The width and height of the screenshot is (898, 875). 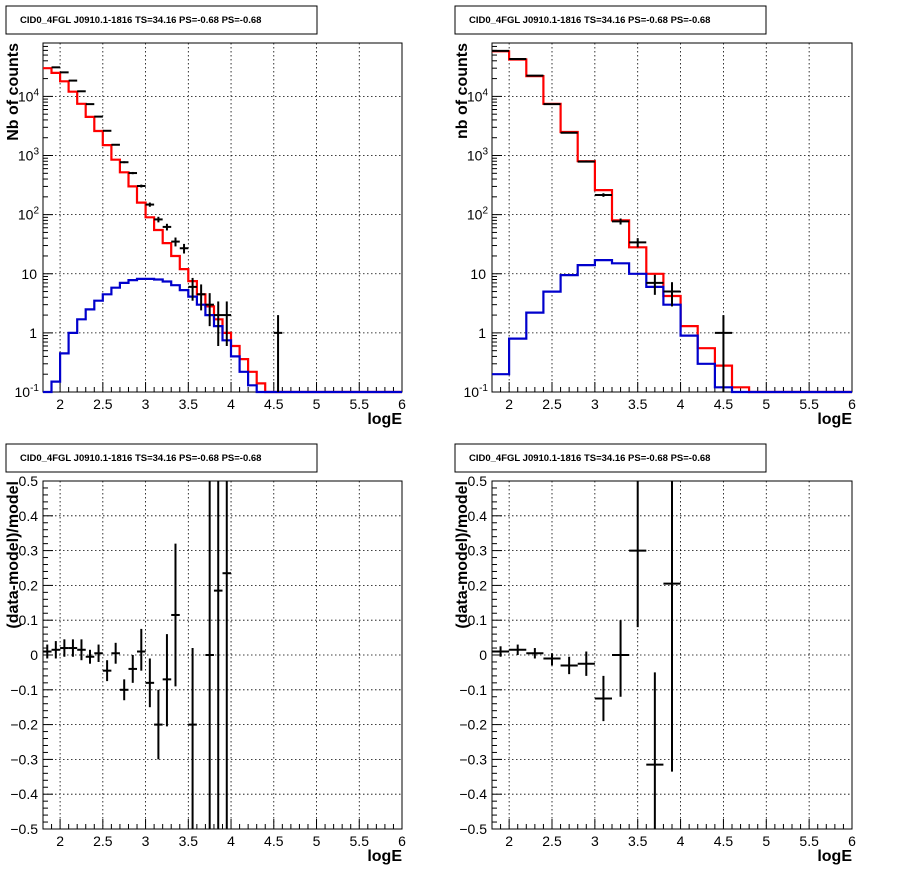 What do you see at coordinates (24, 690) in the screenshot?
I see `y-tick-label: −0.1` at bounding box center [24, 690].